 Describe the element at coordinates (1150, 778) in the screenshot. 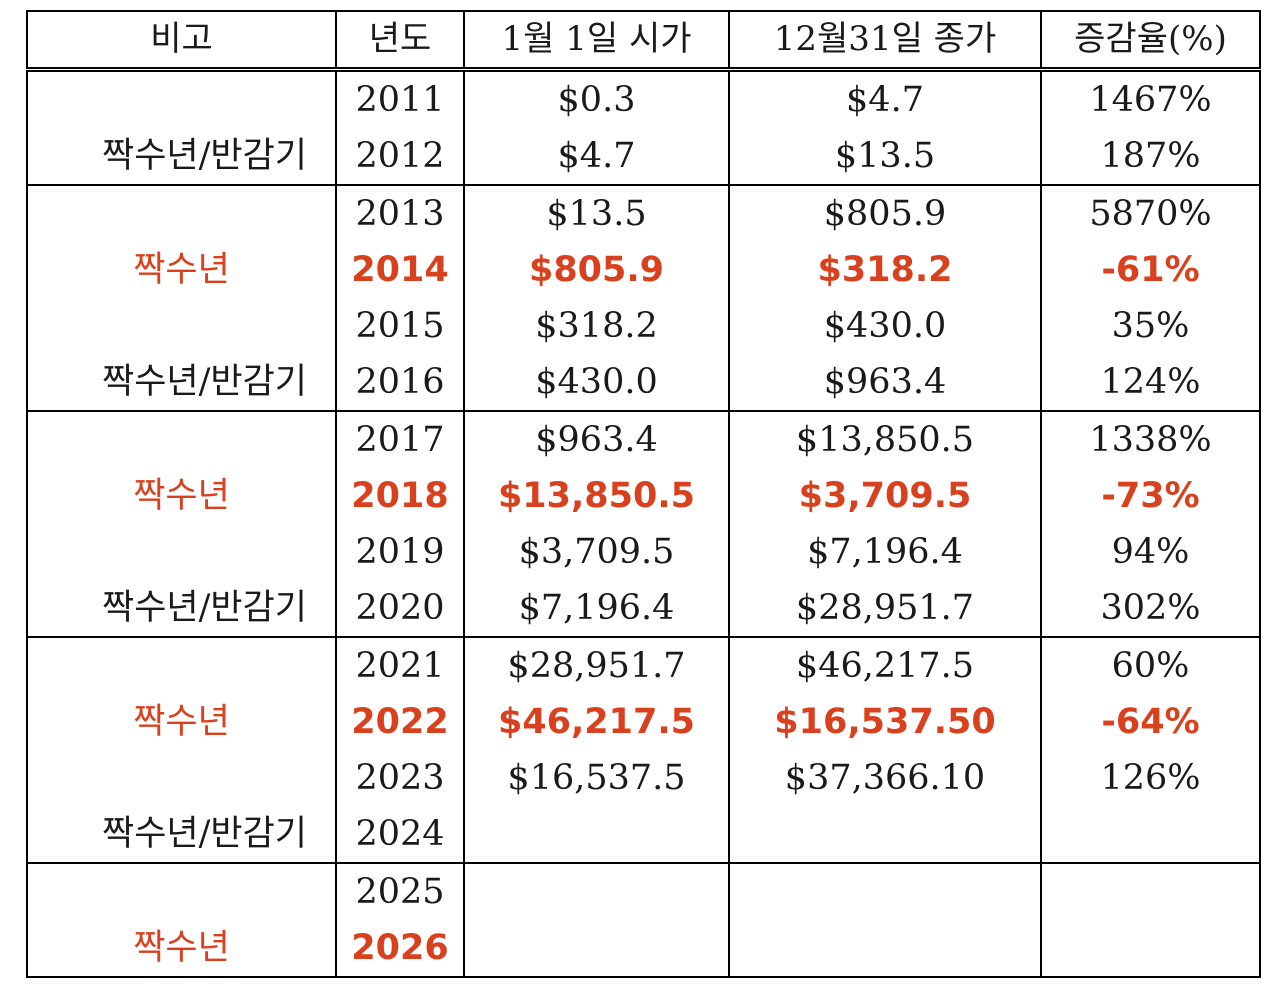

I see `change-rate-cell: 126%` at that location.